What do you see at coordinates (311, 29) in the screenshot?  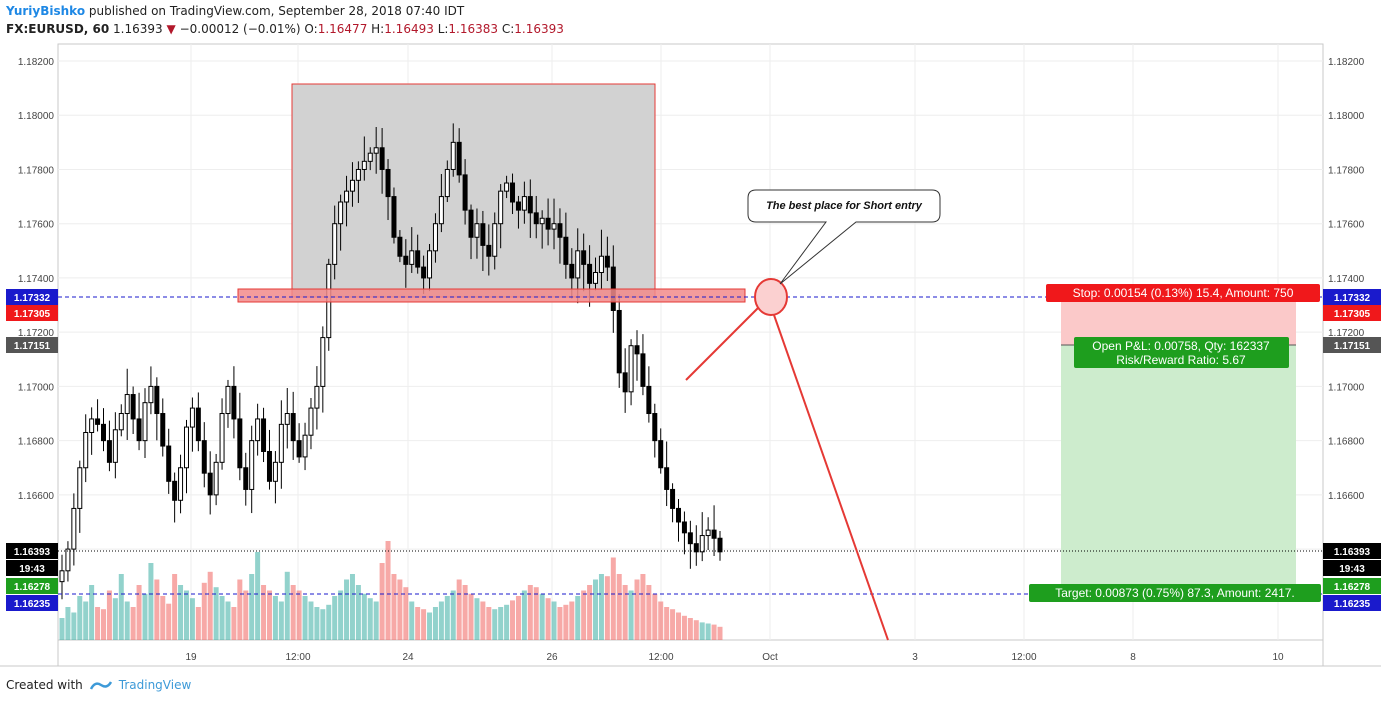 I see `open-label: O:` at bounding box center [311, 29].